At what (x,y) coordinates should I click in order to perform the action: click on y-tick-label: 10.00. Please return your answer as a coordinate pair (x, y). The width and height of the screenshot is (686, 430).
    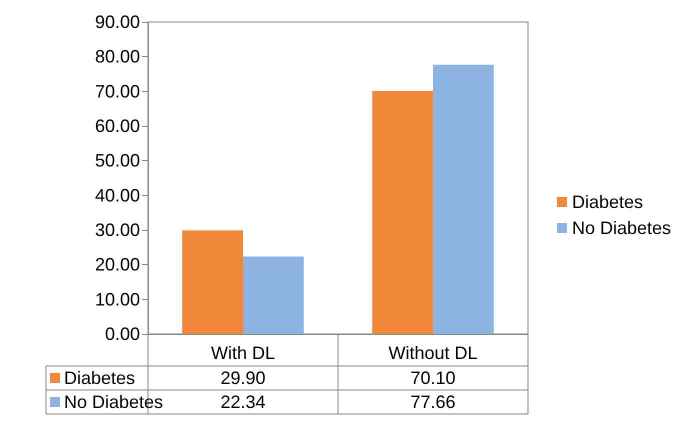
    Looking at the image, I should click on (117, 299).